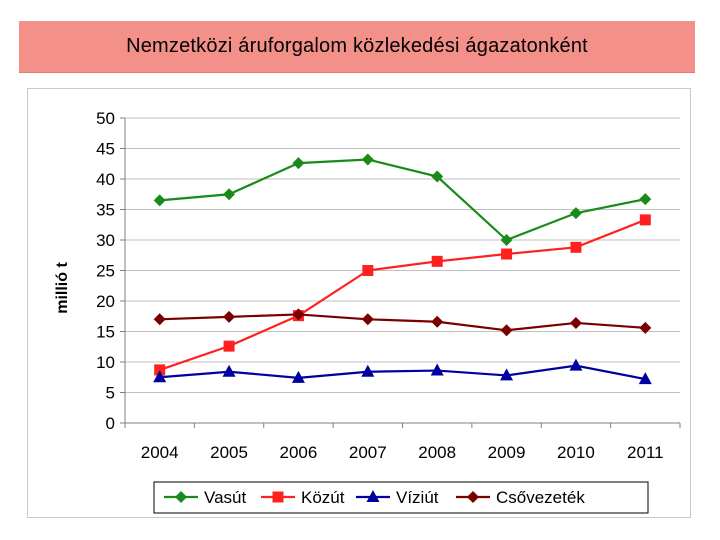 The height and width of the screenshot is (540, 720). I want to click on y-tick-label: 5, so click(110, 393).